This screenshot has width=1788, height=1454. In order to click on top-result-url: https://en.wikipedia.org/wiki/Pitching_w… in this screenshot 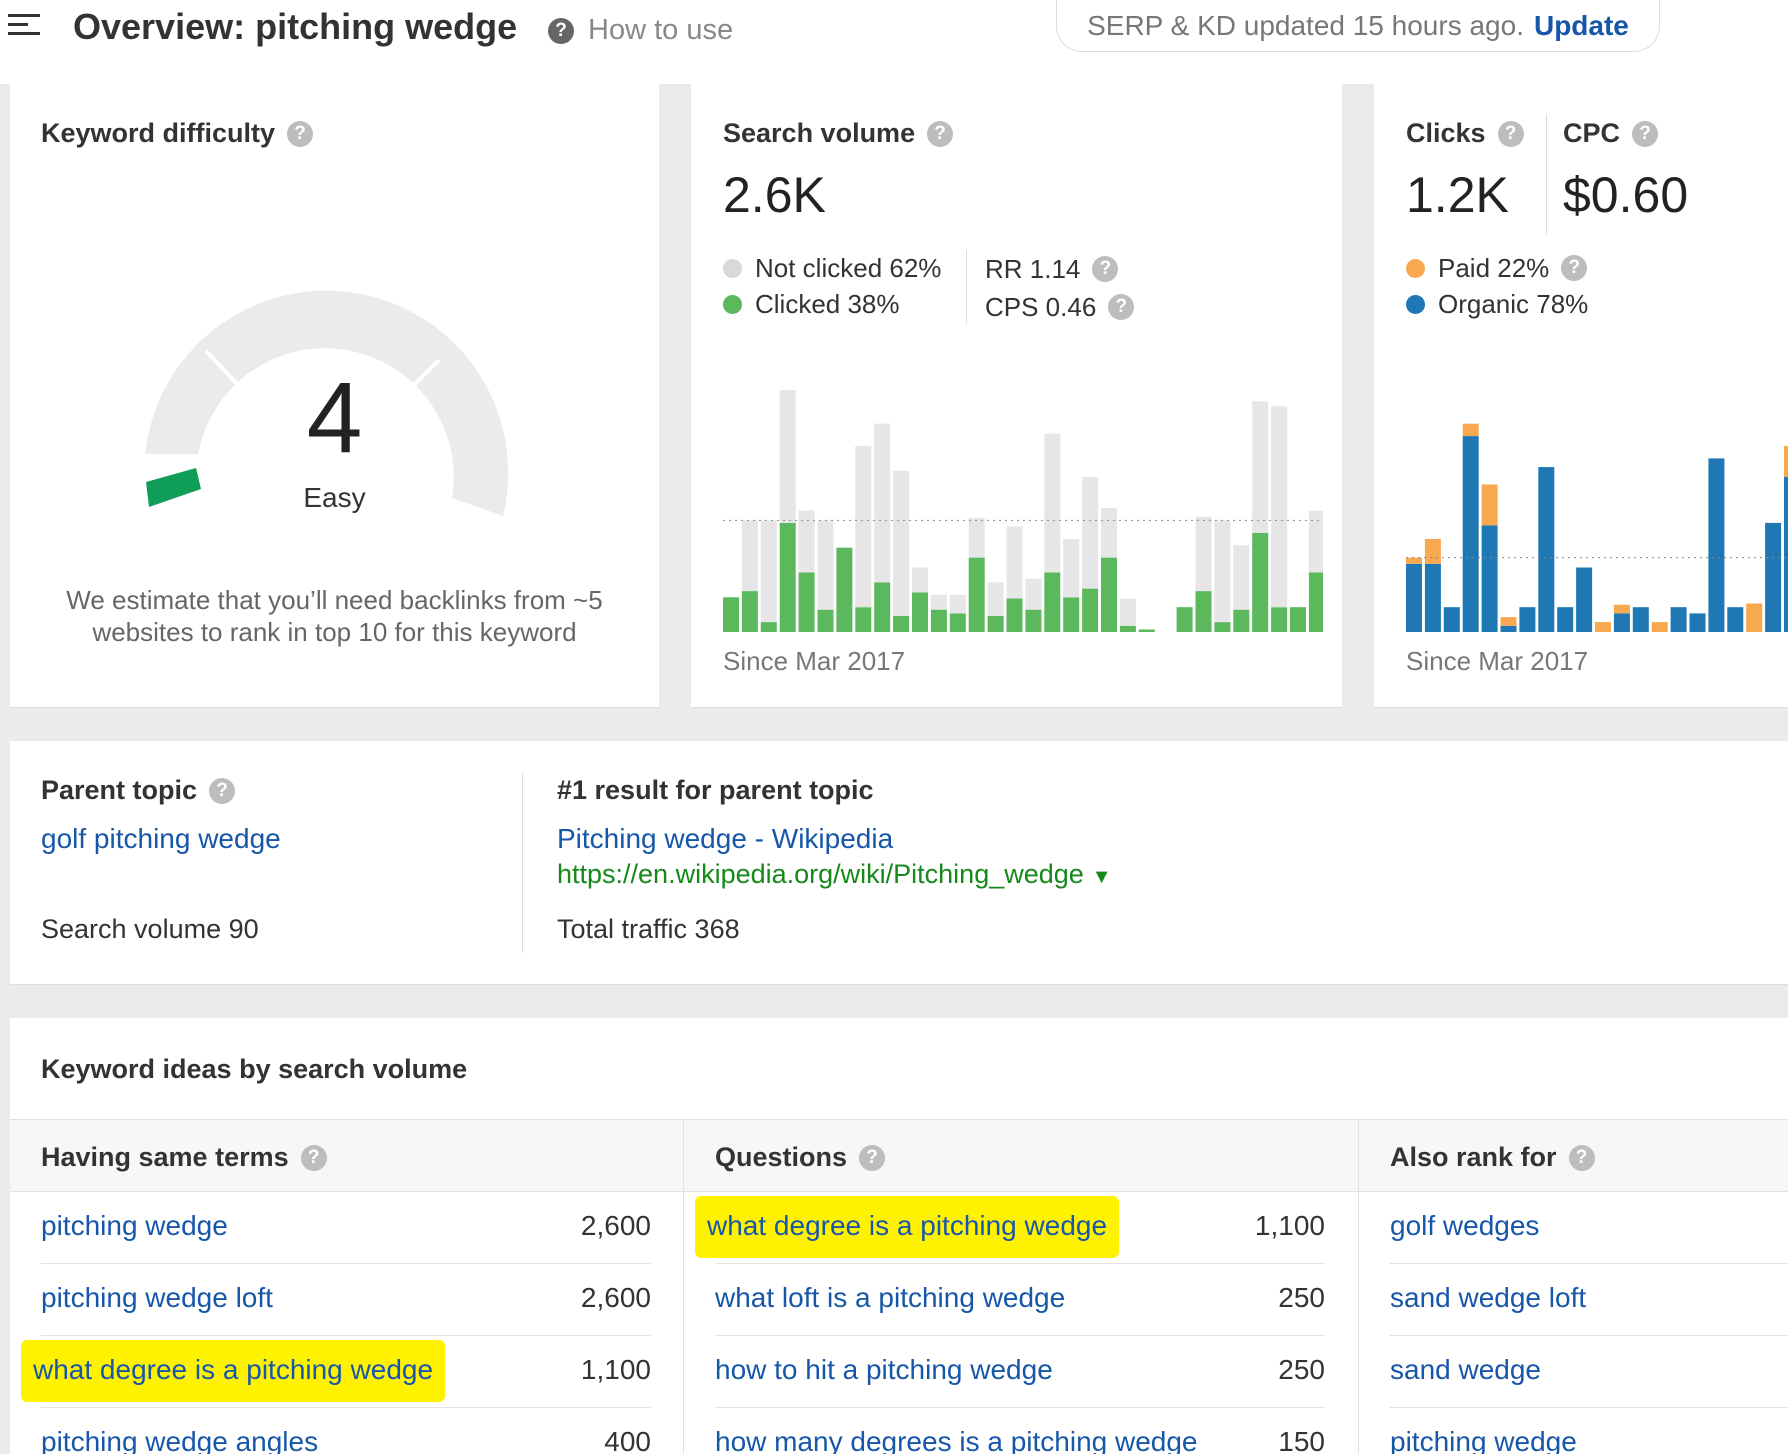, I will do `click(834, 874)`.